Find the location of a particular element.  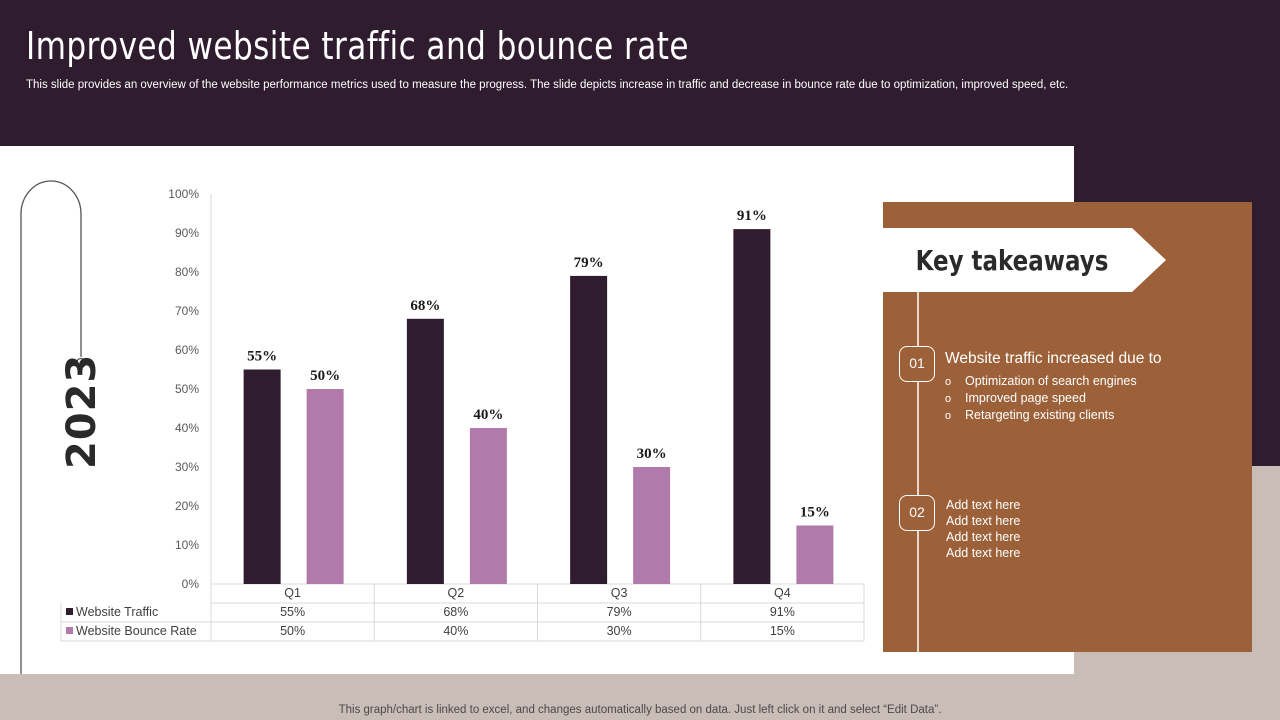

data-label: 30% is located at coordinates (652, 454).